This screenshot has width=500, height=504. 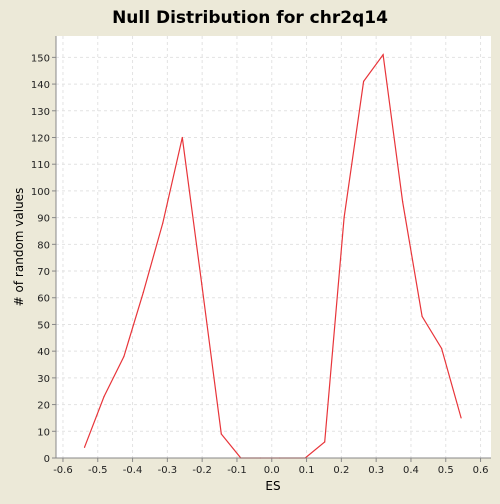 I want to click on y-tick-label: 80, so click(x=43, y=245).